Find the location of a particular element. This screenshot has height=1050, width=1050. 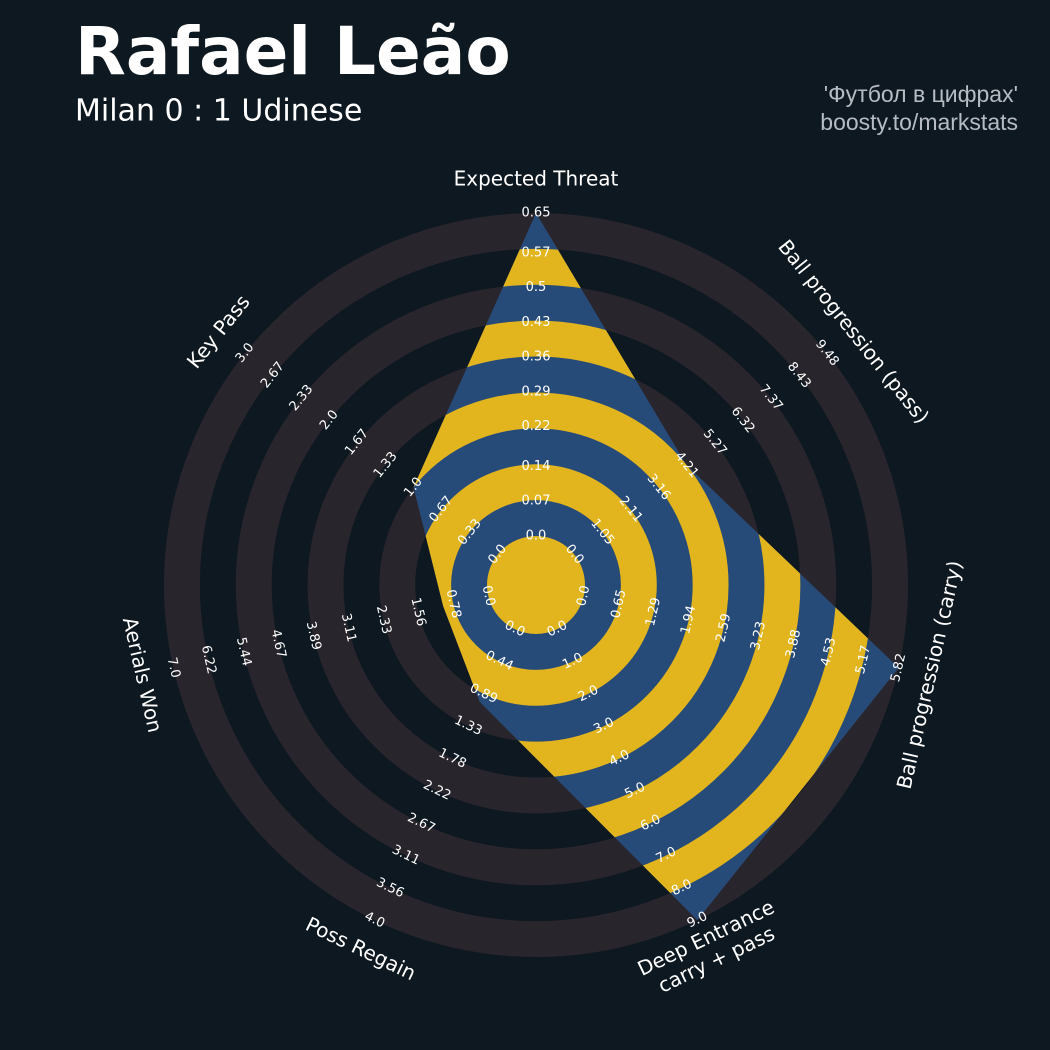

tick-label: 0.43 is located at coordinates (536, 322).